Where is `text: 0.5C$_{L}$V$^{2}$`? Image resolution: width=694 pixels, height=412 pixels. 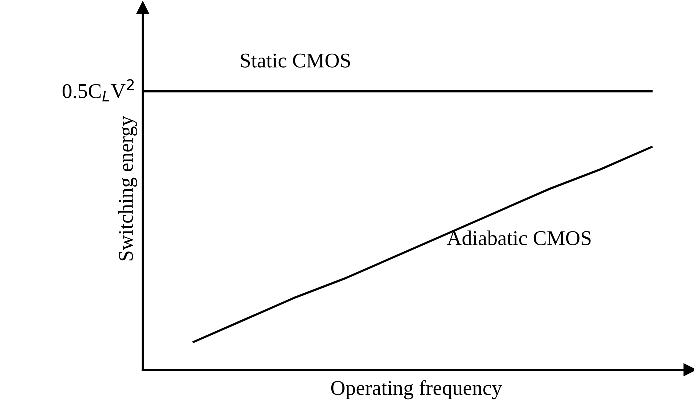
text: 0.5C$_{L}$V$^{2}$ is located at coordinates (98, 90).